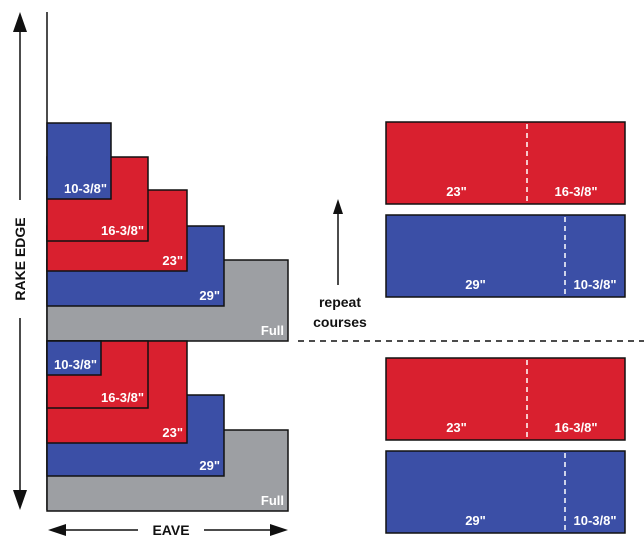  I want to click on rake-arrow-top-head, so click(20, 22).